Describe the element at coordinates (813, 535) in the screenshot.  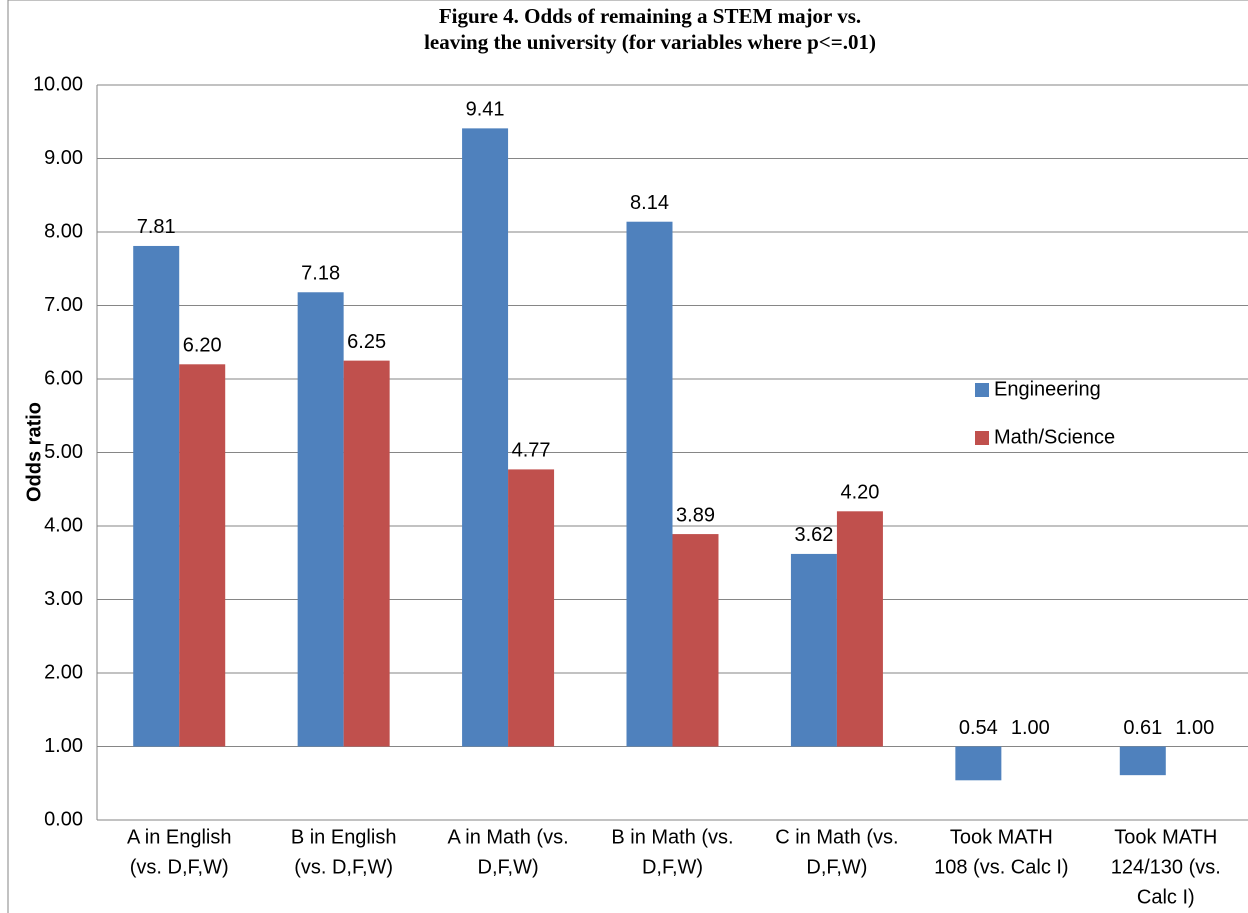
I see `data-label: 3.62` at that location.